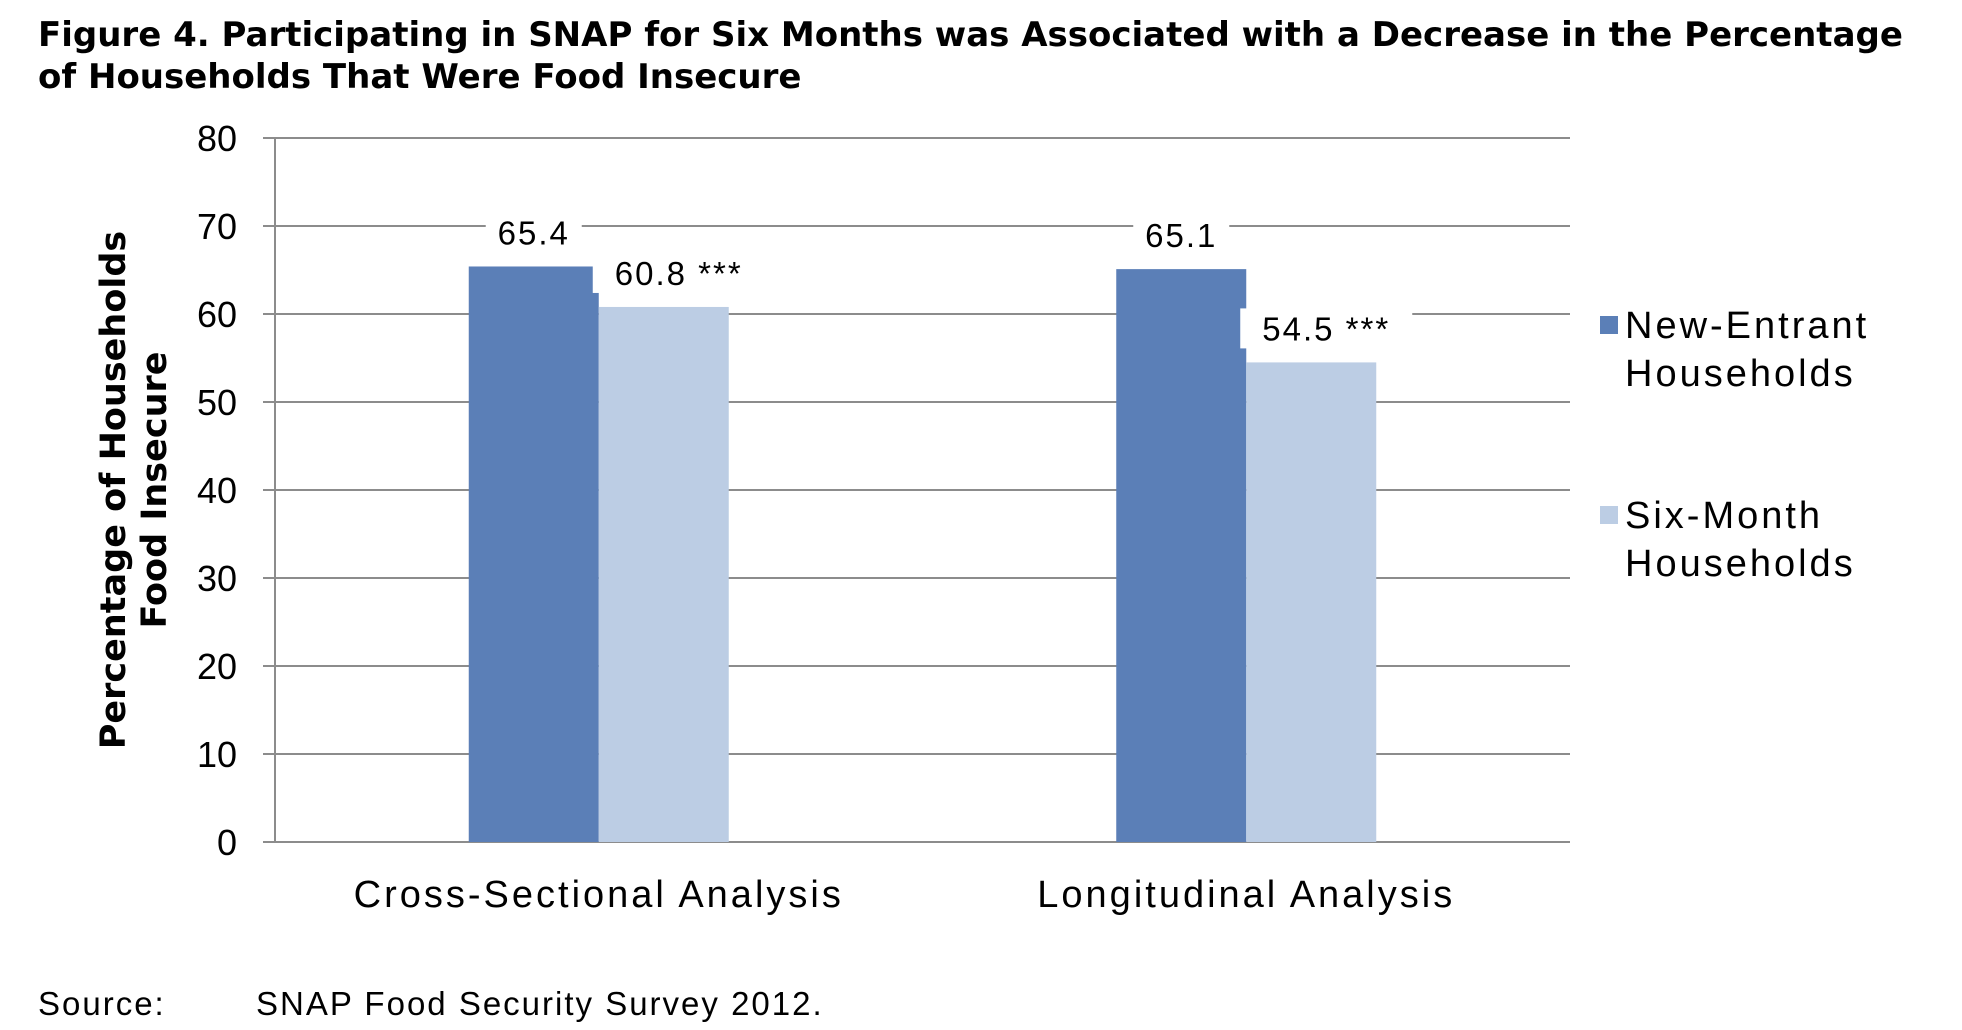  Describe the element at coordinates (217, 314) in the screenshot. I see `y-tick-label: 60` at that location.